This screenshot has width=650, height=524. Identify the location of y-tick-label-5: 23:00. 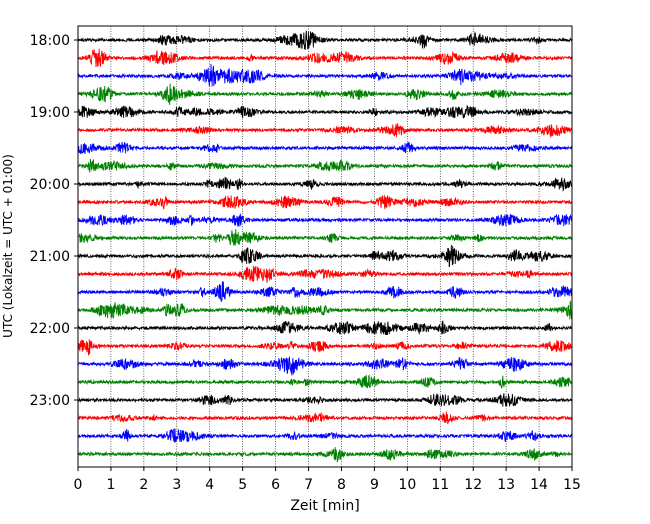
(50, 401).